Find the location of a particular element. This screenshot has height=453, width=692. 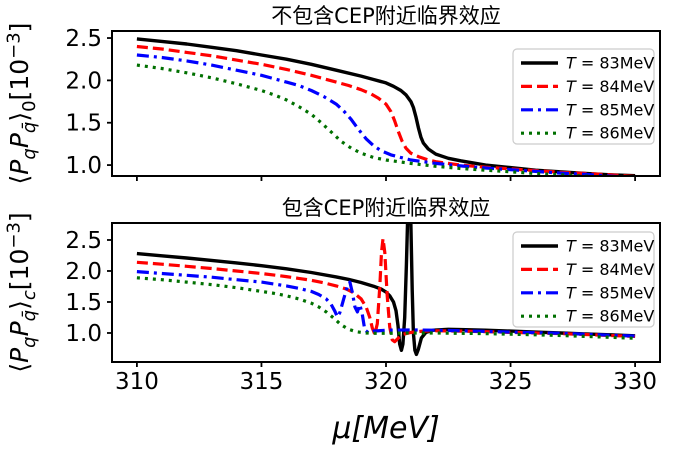

axis-label-x: μ[MeV] is located at coordinates (385, 428).